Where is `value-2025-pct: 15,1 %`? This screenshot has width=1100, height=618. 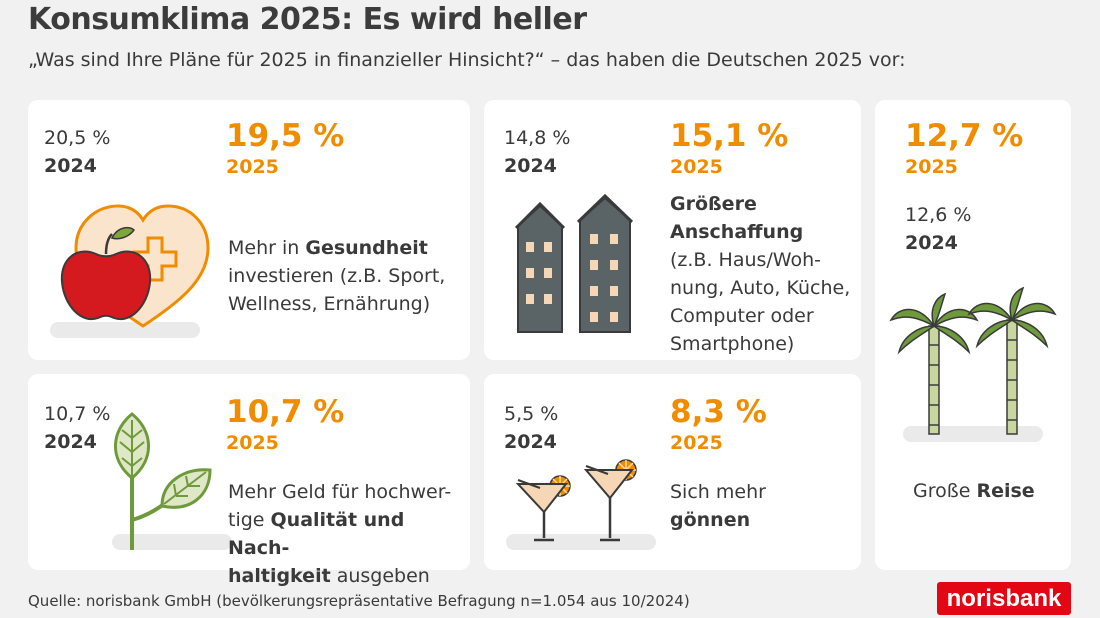
value-2025-pct: 15,1 % is located at coordinates (729, 136).